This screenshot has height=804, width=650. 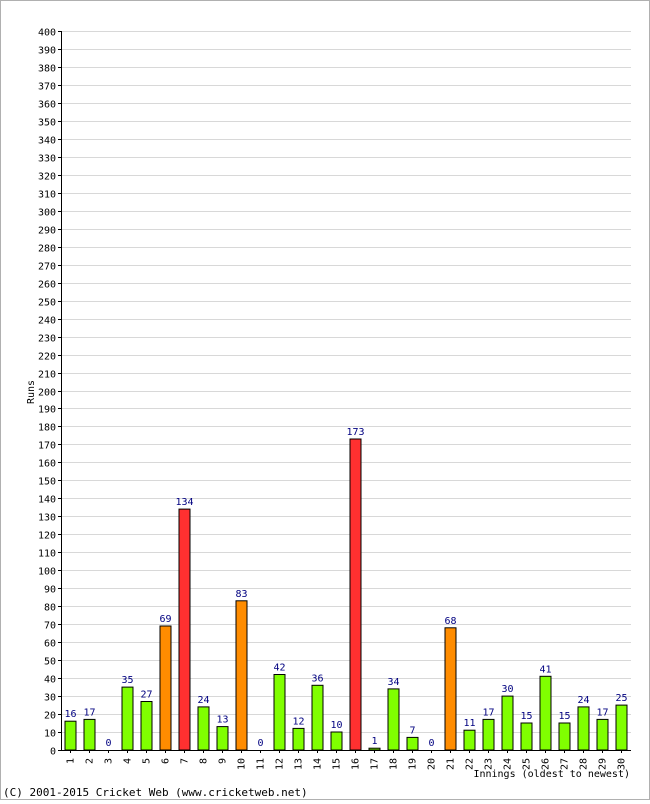 I want to click on data-label: 83, so click(x=241, y=594).